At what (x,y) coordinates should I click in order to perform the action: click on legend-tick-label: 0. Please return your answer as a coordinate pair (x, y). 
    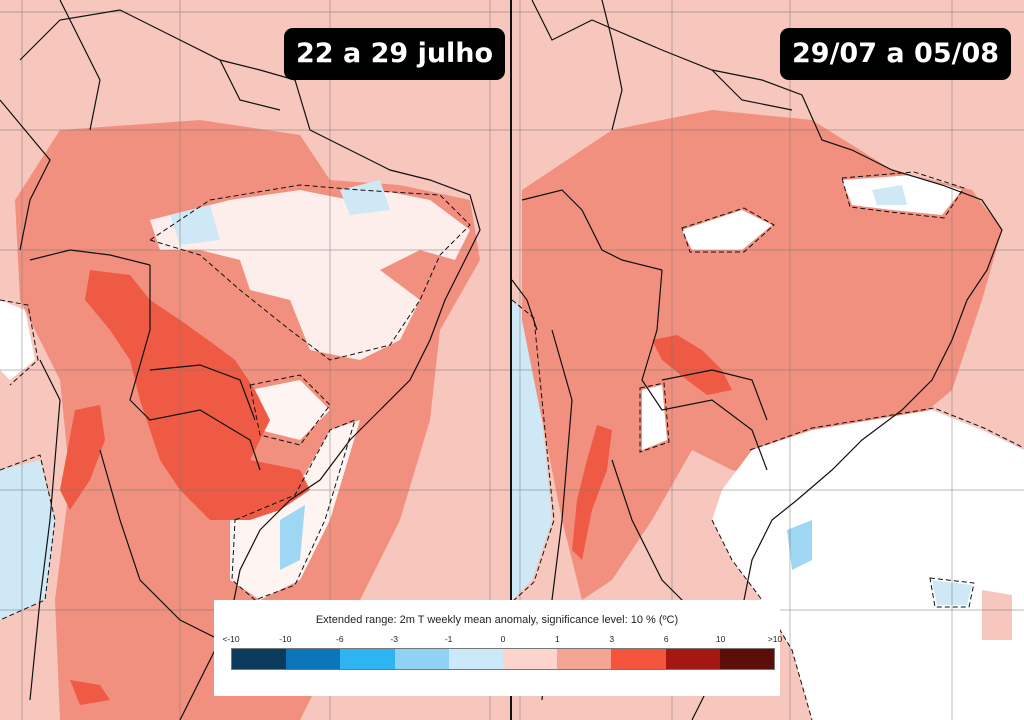
    Looking at the image, I should click on (503, 639).